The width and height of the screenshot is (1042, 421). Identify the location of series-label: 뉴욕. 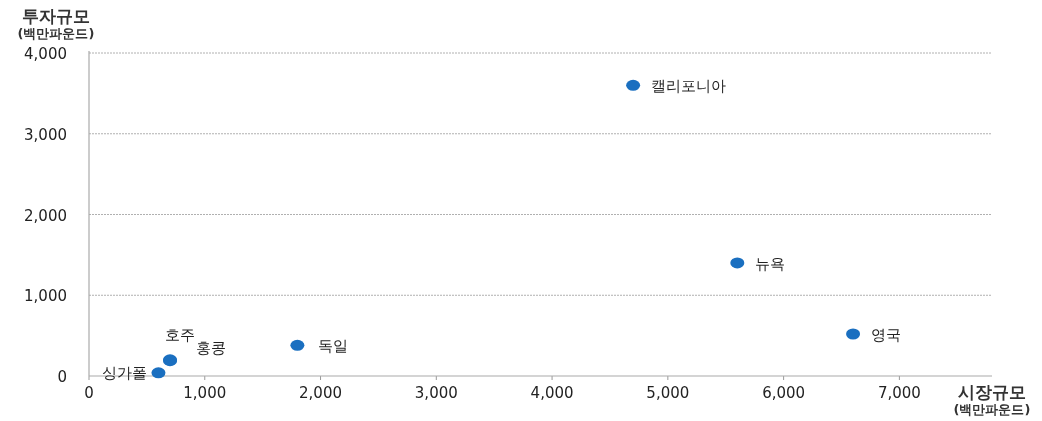
(770, 263).